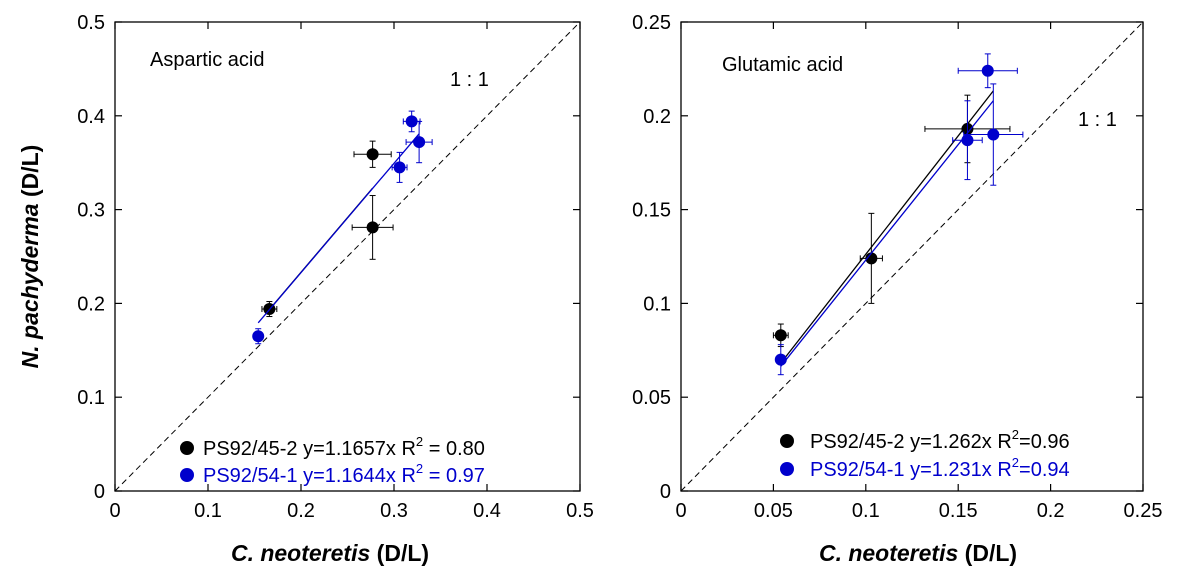 Image resolution: width=1180 pixels, height=571 pixels. Describe the element at coordinates (1044, 470) in the screenshot. I see `legend-r2-value: =0.94` at that location.